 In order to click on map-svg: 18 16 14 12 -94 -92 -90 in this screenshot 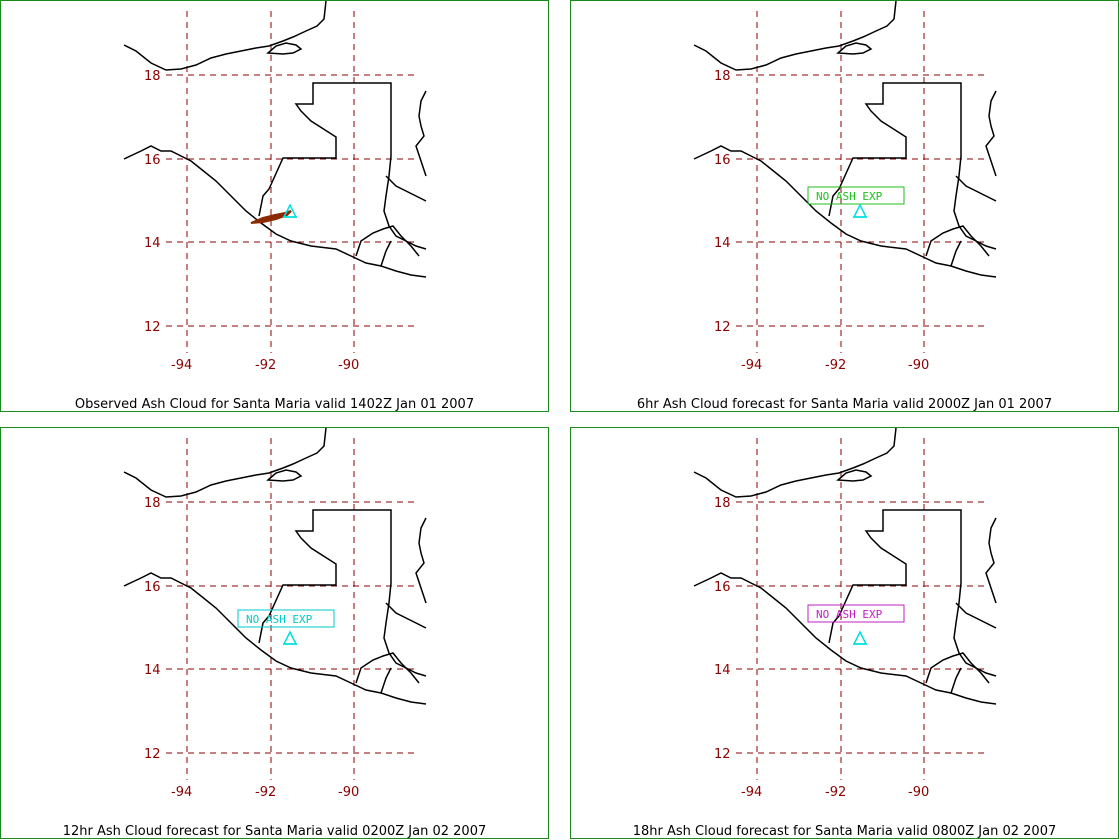, I will do `click(275, 187)`.